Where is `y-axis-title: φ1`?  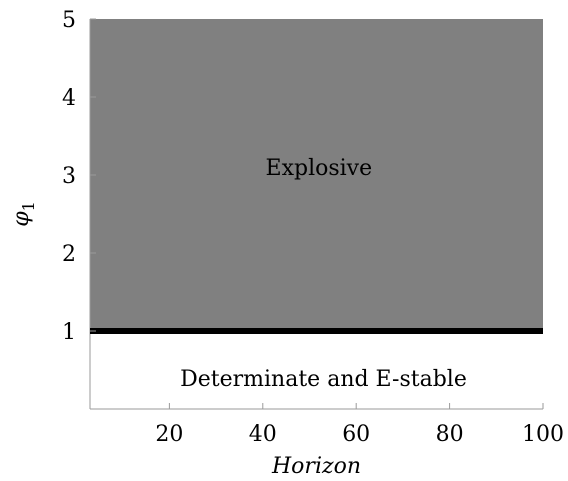 y-axis-title: φ1 is located at coordinates (23, 214).